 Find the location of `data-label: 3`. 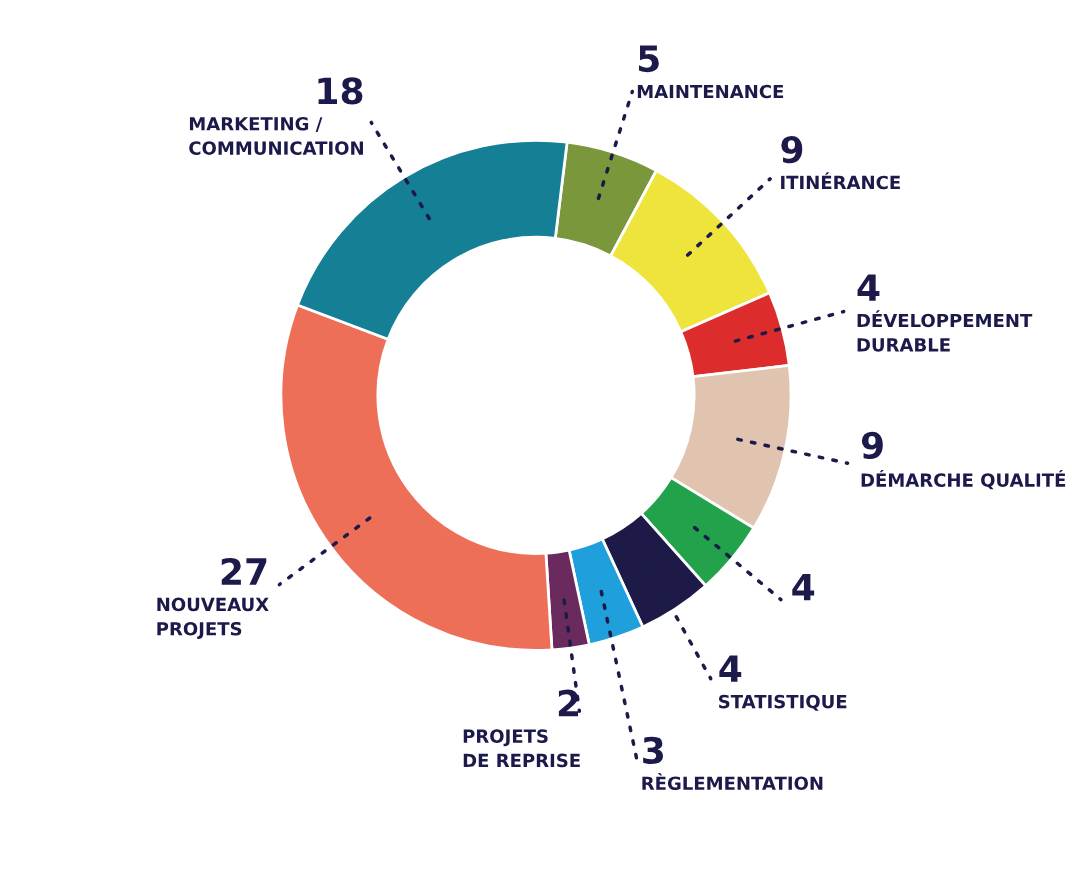

data-label: 3 is located at coordinates (653, 750).